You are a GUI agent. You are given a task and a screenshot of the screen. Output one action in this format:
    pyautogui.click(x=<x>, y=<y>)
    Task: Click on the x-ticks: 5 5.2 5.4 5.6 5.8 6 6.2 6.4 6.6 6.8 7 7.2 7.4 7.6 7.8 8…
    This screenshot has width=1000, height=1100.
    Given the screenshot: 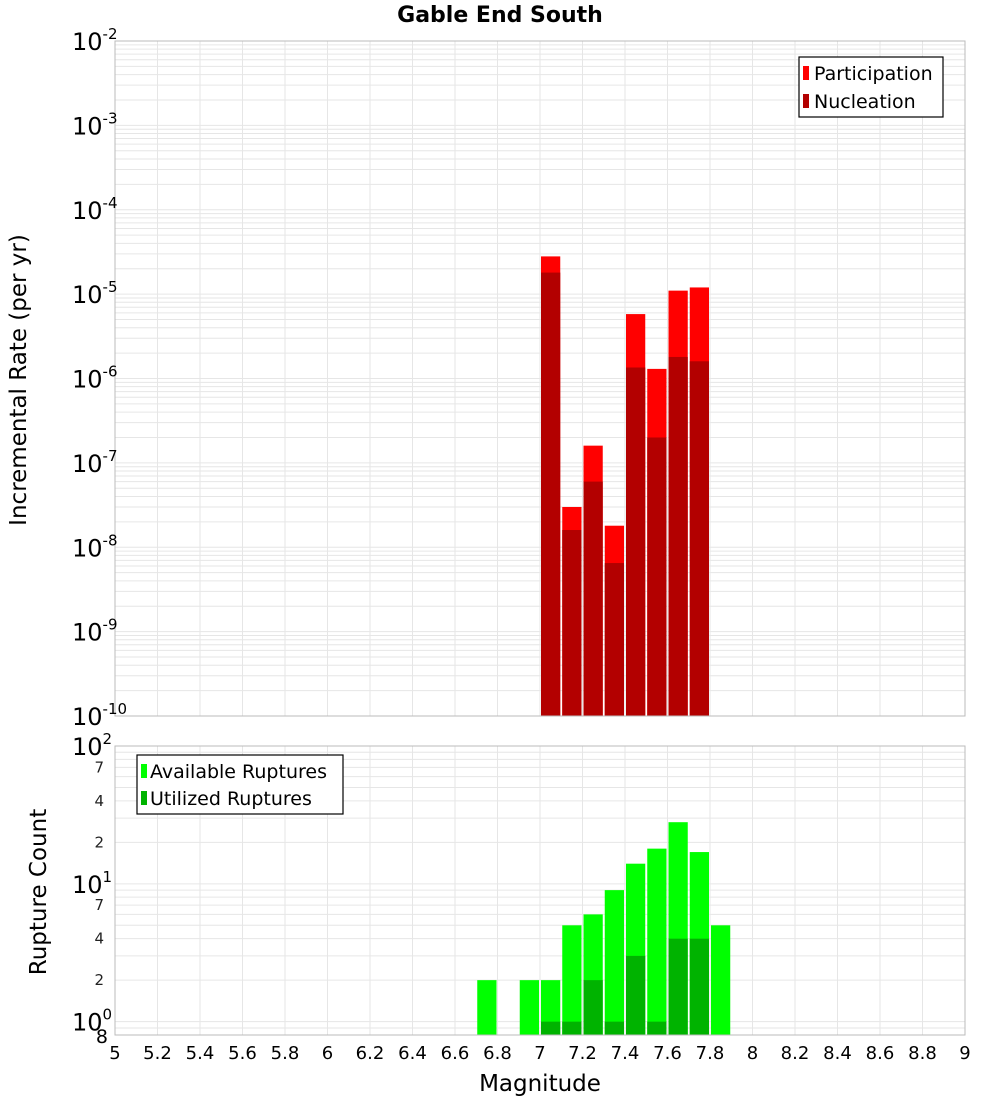 What is the action you would take?
    pyautogui.click(x=539, y=1053)
    